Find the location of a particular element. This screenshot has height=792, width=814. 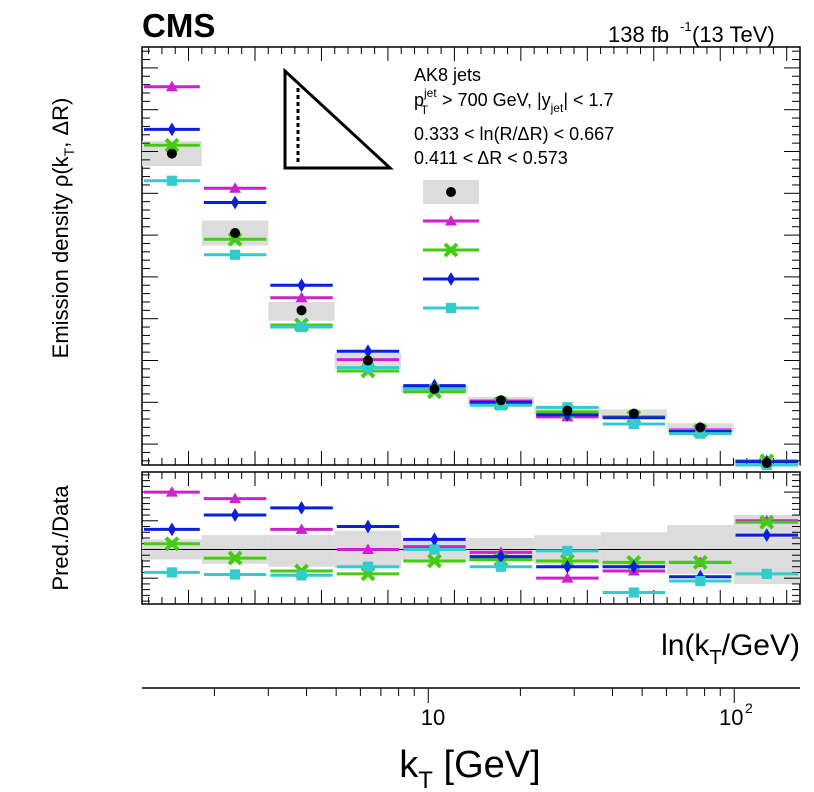

ln-kt-label-sub: T is located at coordinates (715, 658).